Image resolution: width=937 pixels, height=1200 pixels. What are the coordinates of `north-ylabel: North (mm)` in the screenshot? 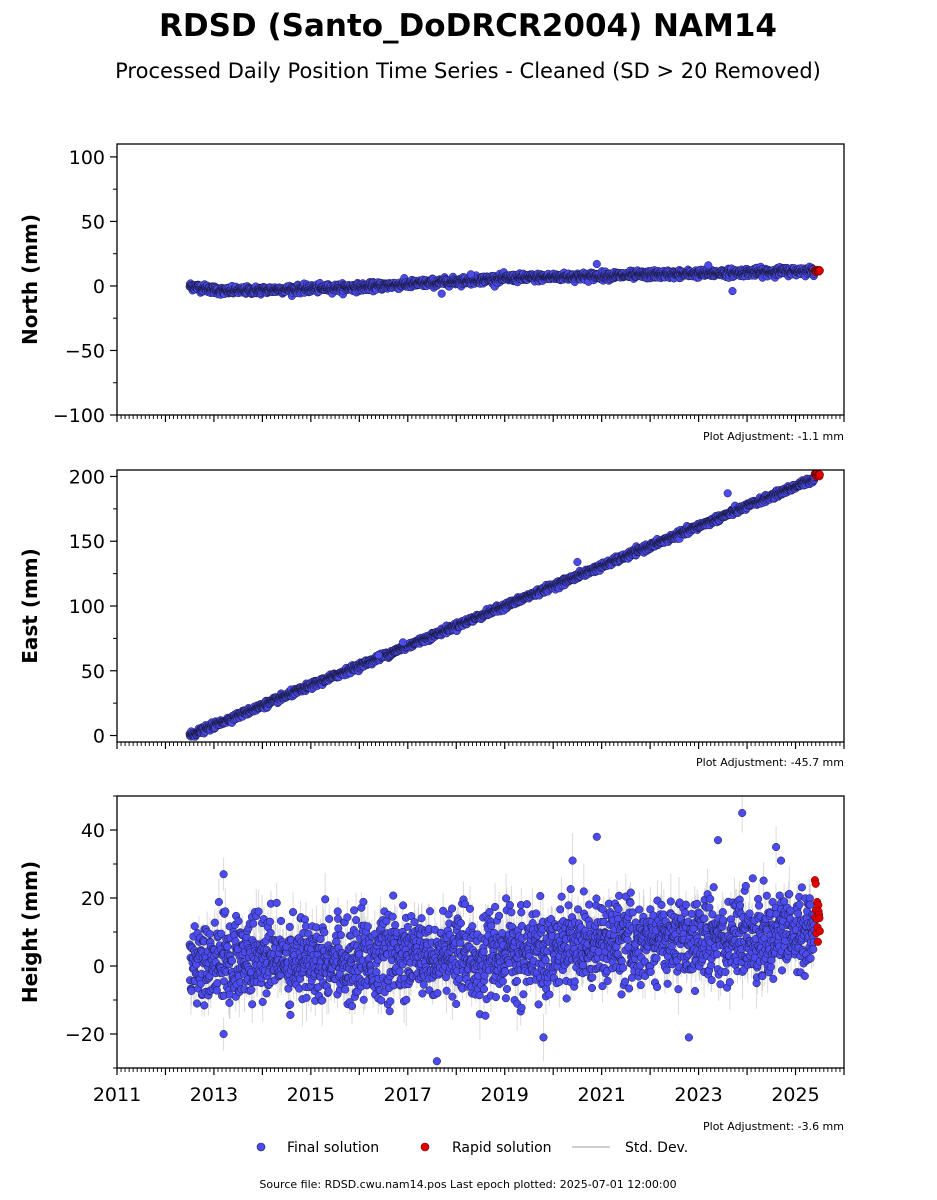 It's located at (30, 279).